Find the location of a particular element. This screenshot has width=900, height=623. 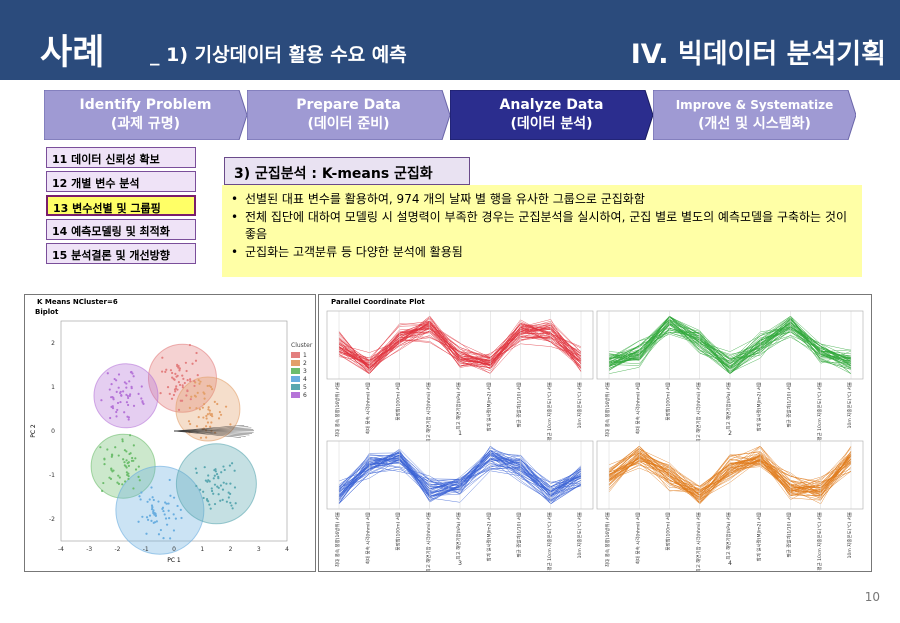

header-title: 사례 is located at coordinates (72, 53).